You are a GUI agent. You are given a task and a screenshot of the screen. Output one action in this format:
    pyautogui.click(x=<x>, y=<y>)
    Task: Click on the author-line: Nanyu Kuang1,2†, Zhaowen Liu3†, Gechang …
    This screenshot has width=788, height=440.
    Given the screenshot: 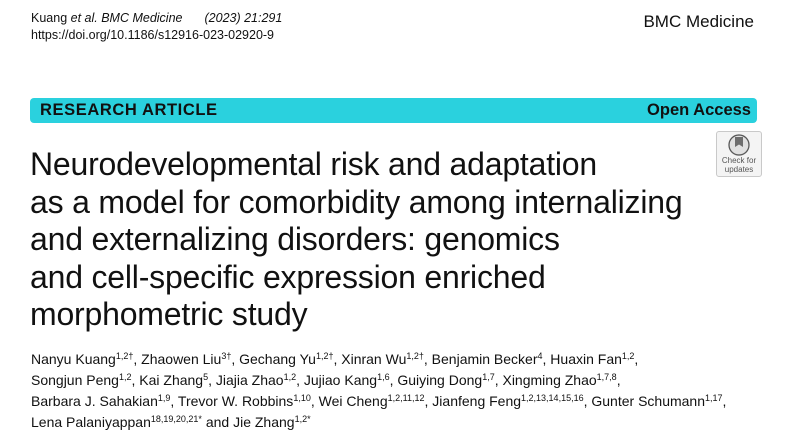 What is the action you would take?
    pyautogui.click(x=401, y=359)
    